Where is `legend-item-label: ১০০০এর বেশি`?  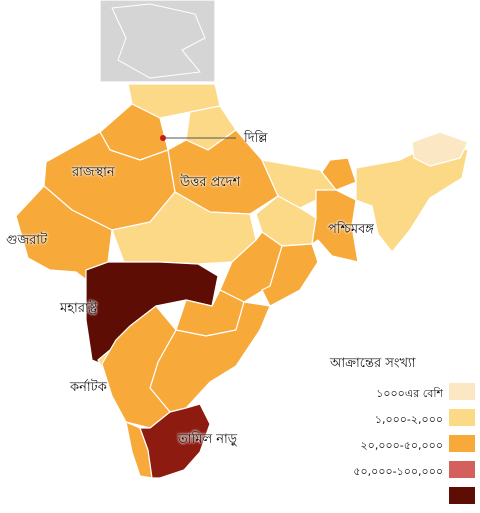 legend-item-label: ১০০০এর বেশি is located at coordinates (409, 393).